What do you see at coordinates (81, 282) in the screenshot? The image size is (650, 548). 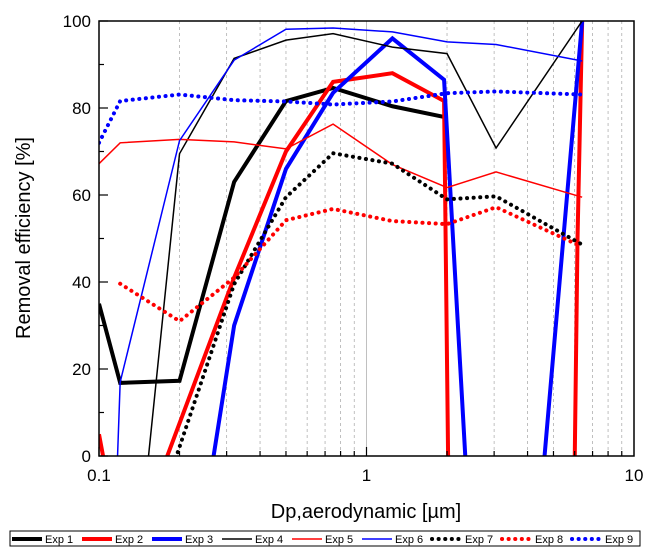 I see `y-tick-label: 40` at bounding box center [81, 282].